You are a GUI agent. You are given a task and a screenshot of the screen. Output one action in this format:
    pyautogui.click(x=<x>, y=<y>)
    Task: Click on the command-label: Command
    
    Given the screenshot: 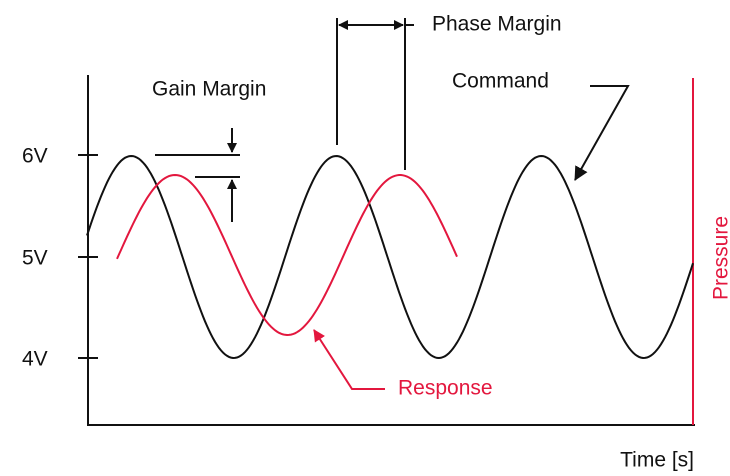 What is the action you would take?
    pyautogui.click(x=500, y=81)
    